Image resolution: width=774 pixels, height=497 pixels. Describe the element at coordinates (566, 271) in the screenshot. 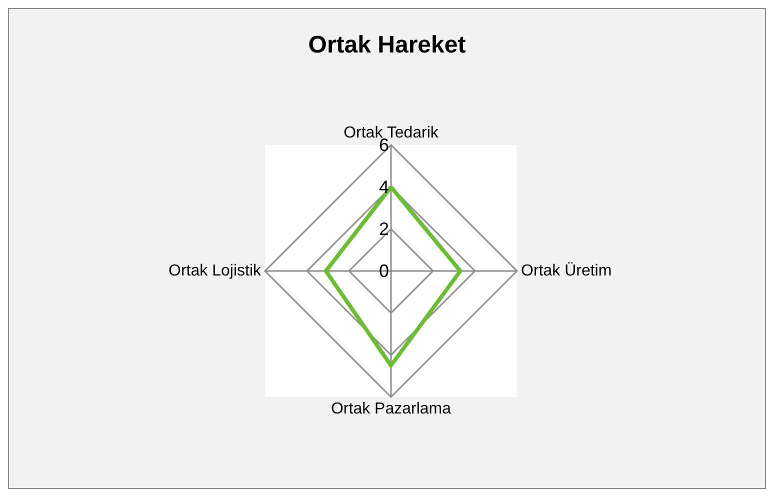

I see `spoke-label: Ortak Üretim` at that location.